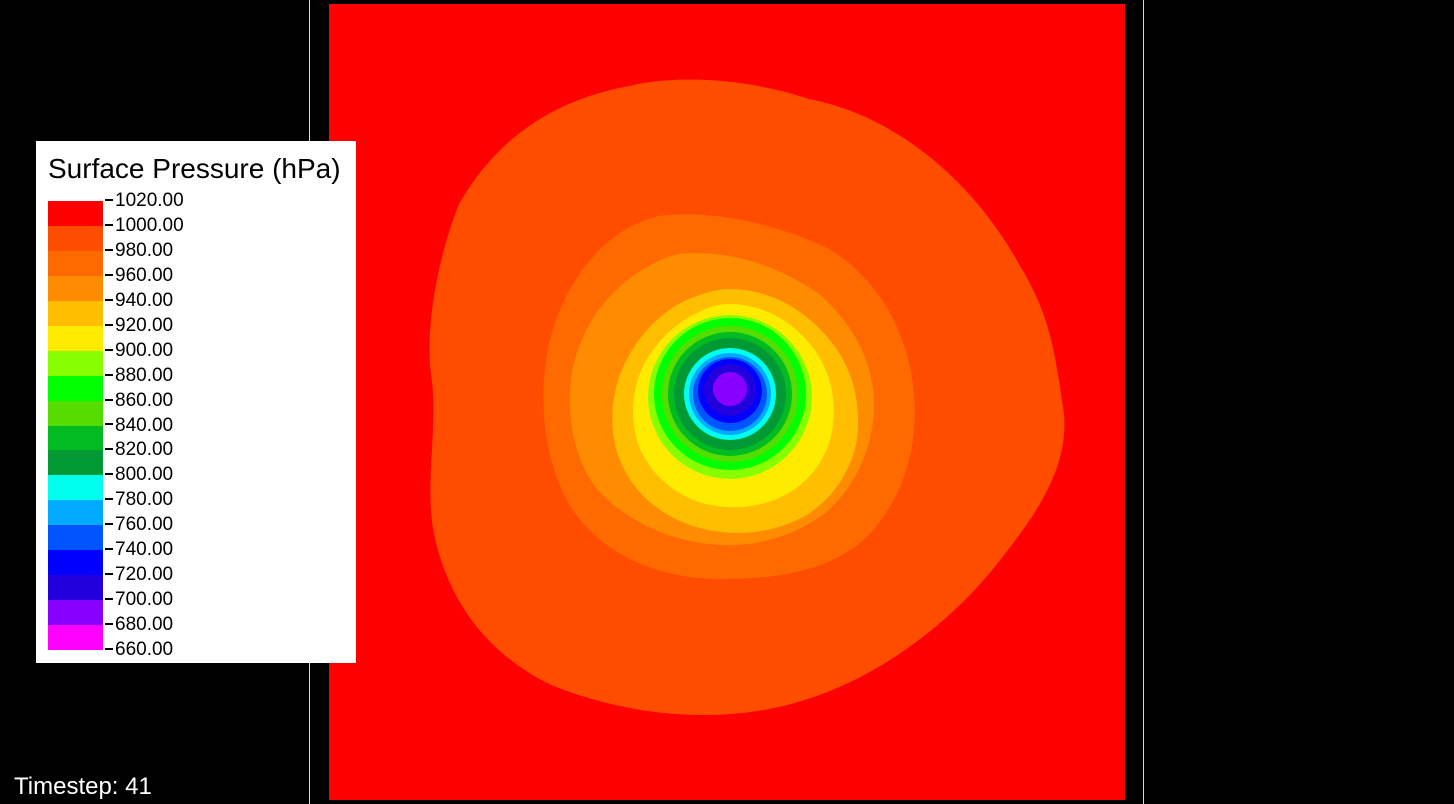  I want to click on legend-tick-value: 940.00, so click(144, 300).